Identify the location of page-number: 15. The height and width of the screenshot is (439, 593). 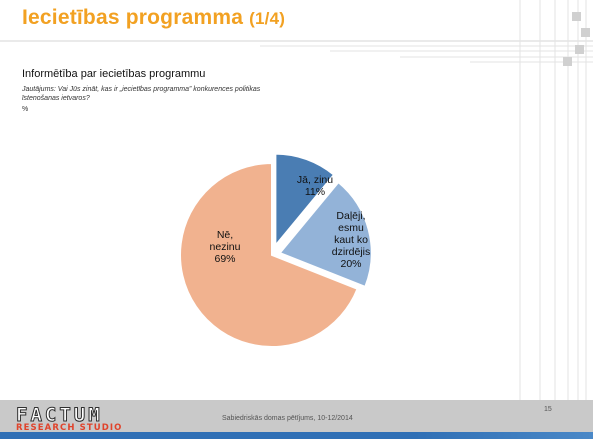
(548, 409).